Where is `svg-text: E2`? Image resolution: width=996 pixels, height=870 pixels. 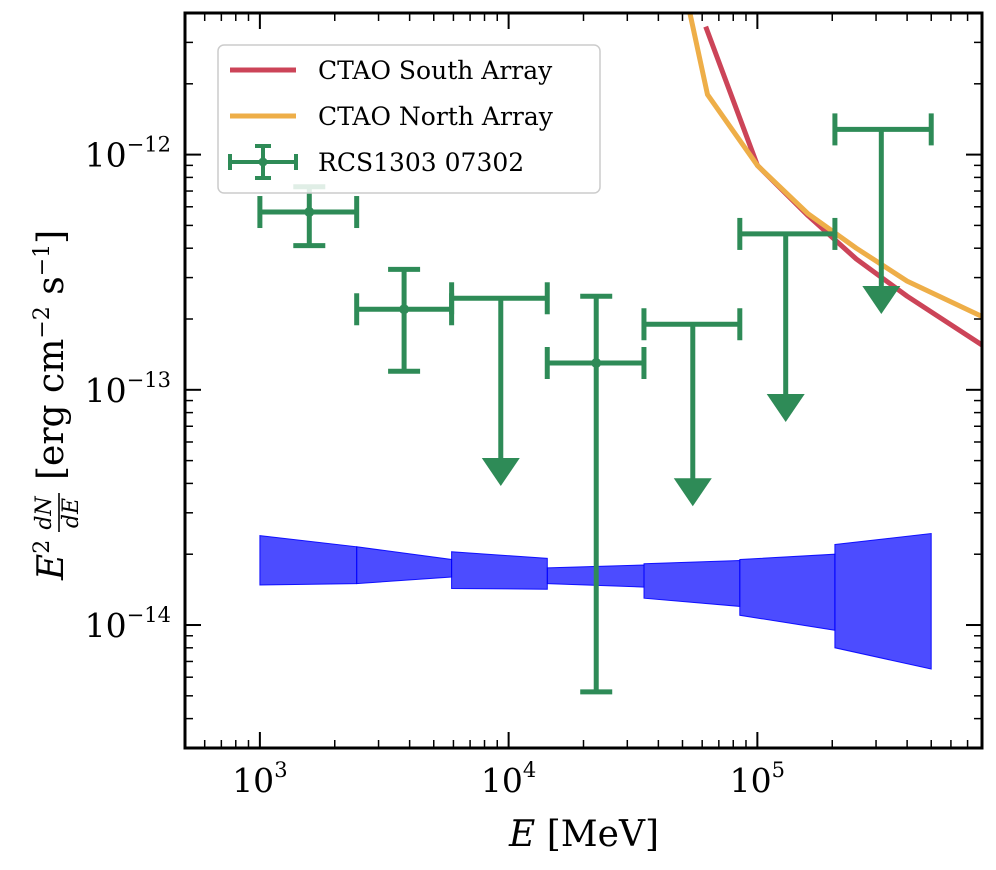
svg-text: E2 is located at coordinates (51, 560).